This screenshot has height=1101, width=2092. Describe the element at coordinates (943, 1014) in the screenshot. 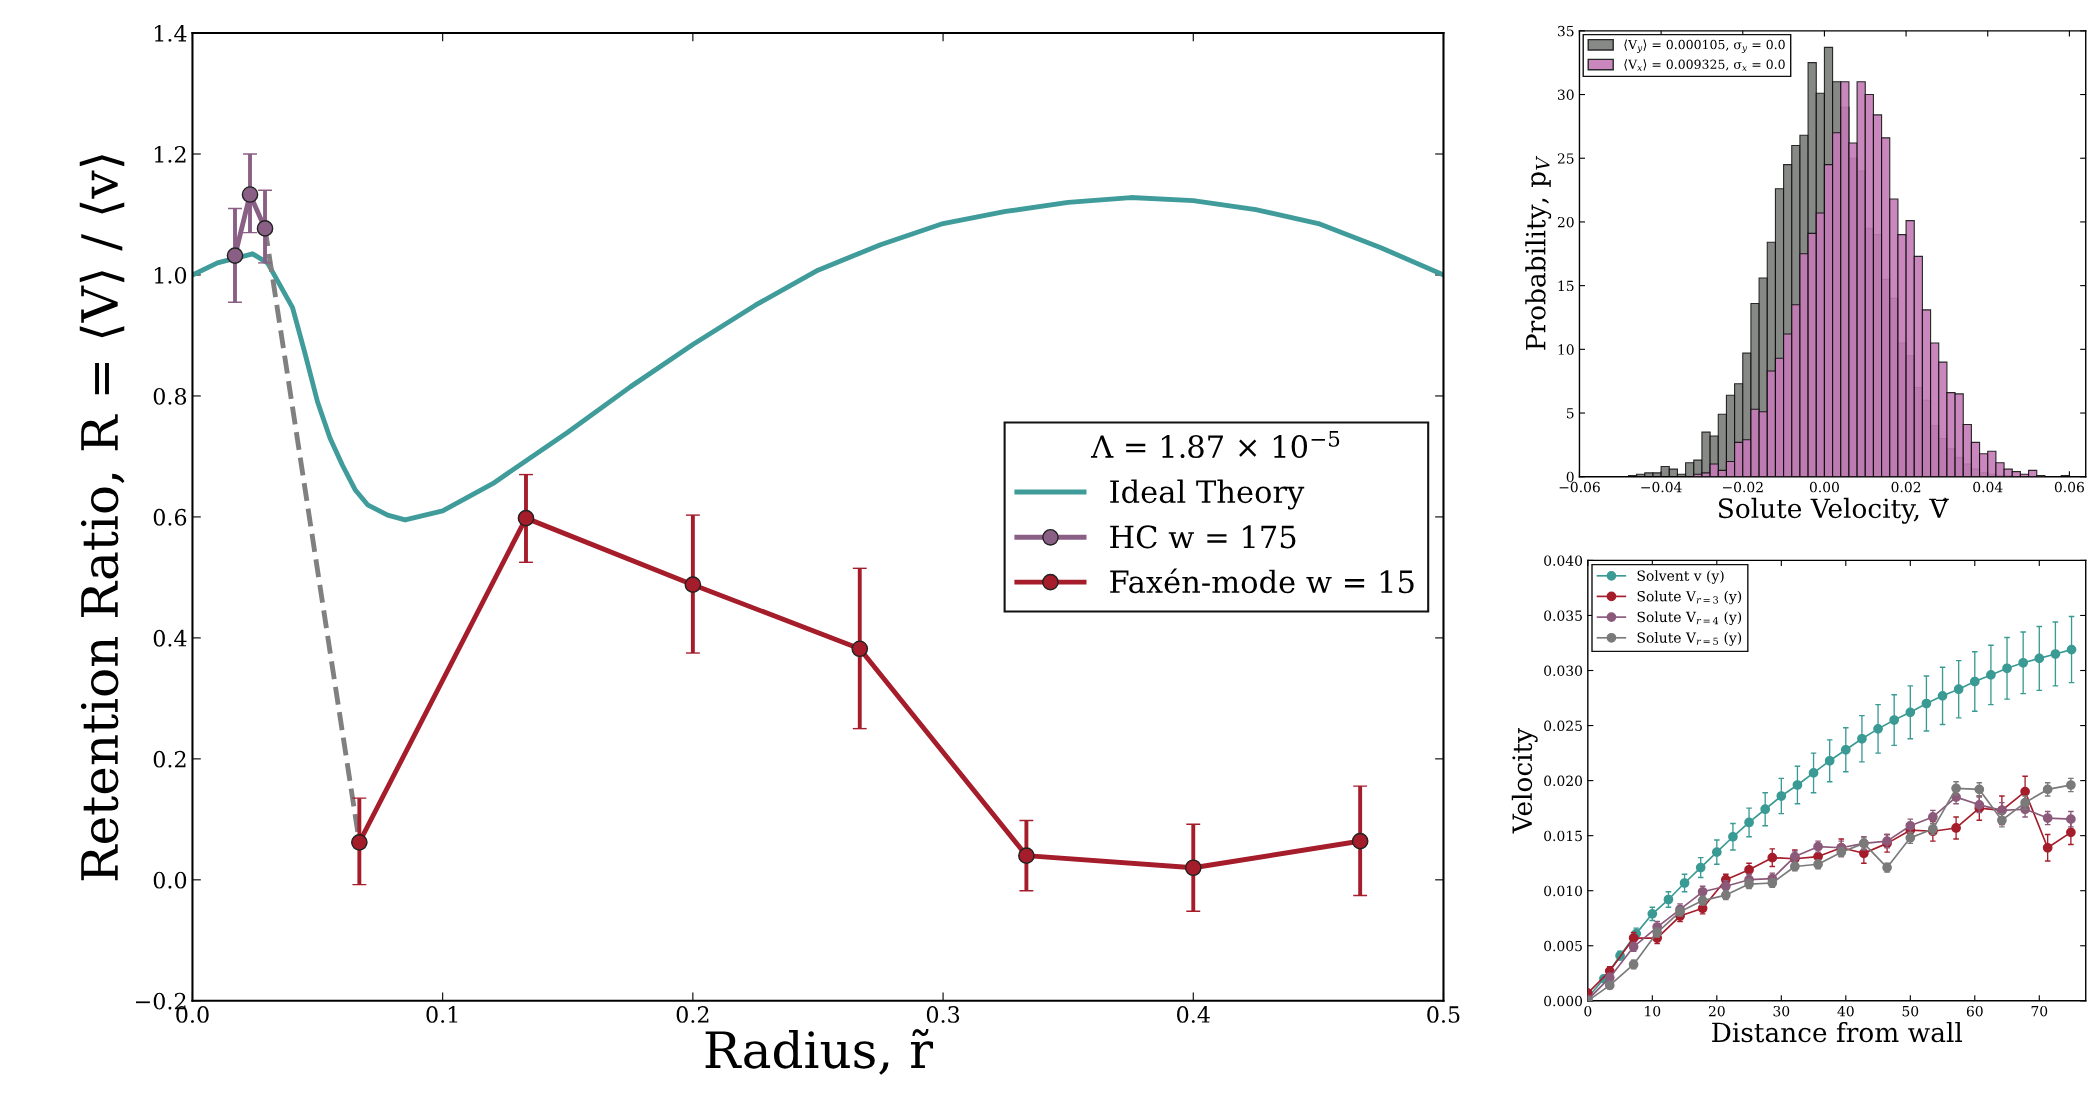

I see `x-tick-label: 0.3` at that location.